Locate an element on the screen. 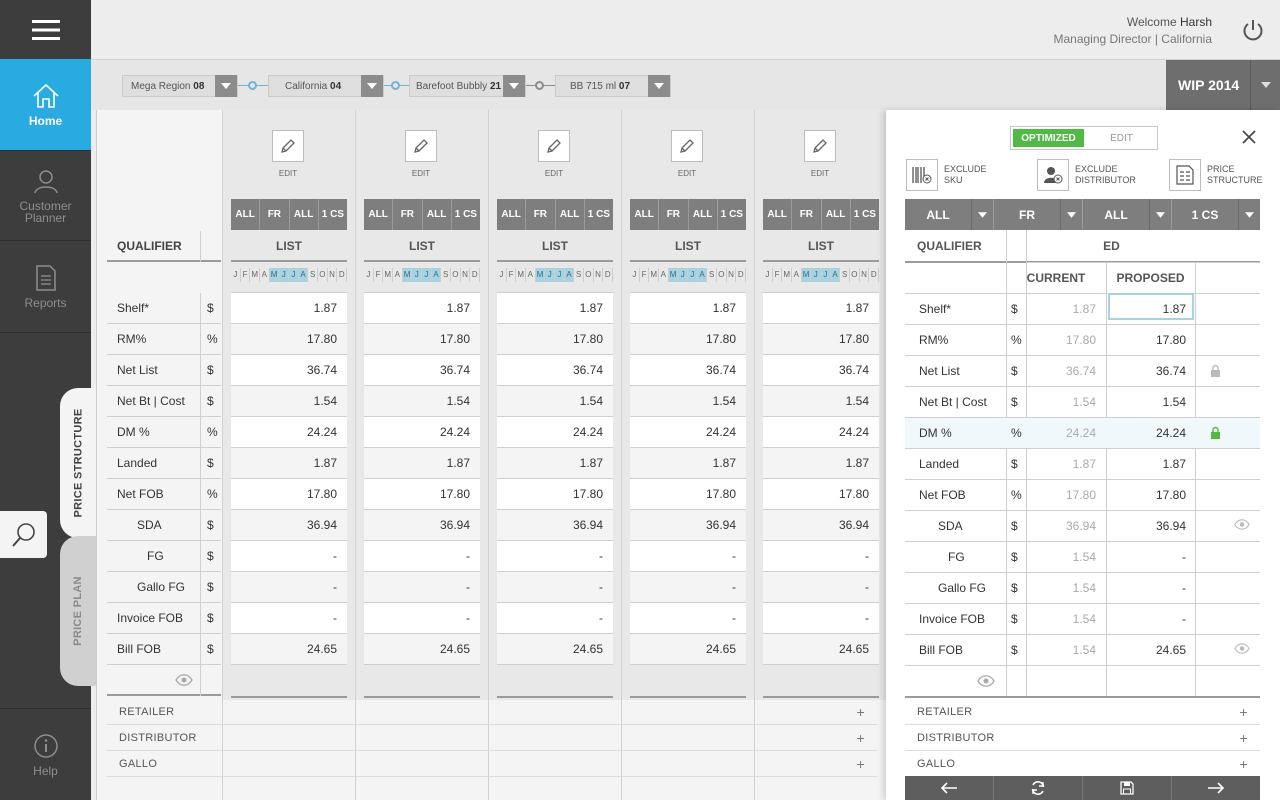  panel-section-retailer: RETAILER + is located at coordinates (1082, 712).